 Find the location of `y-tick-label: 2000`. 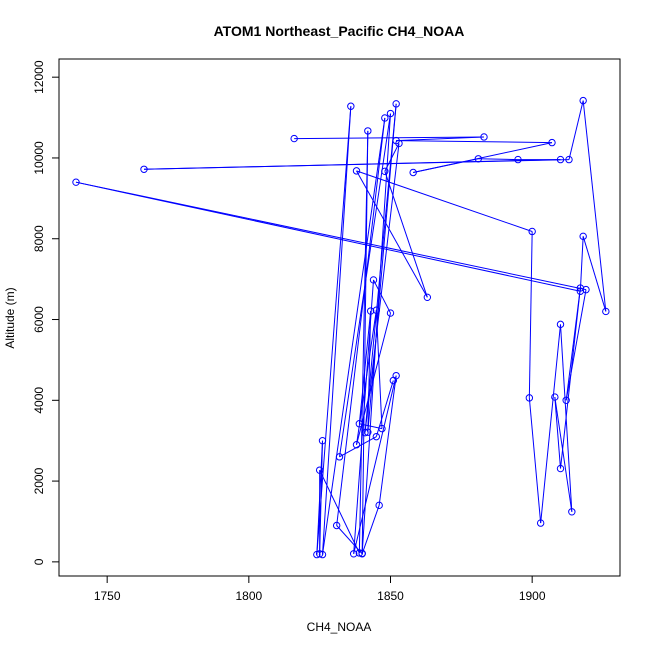

y-tick-label: 2000 is located at coordinates (39, 480).